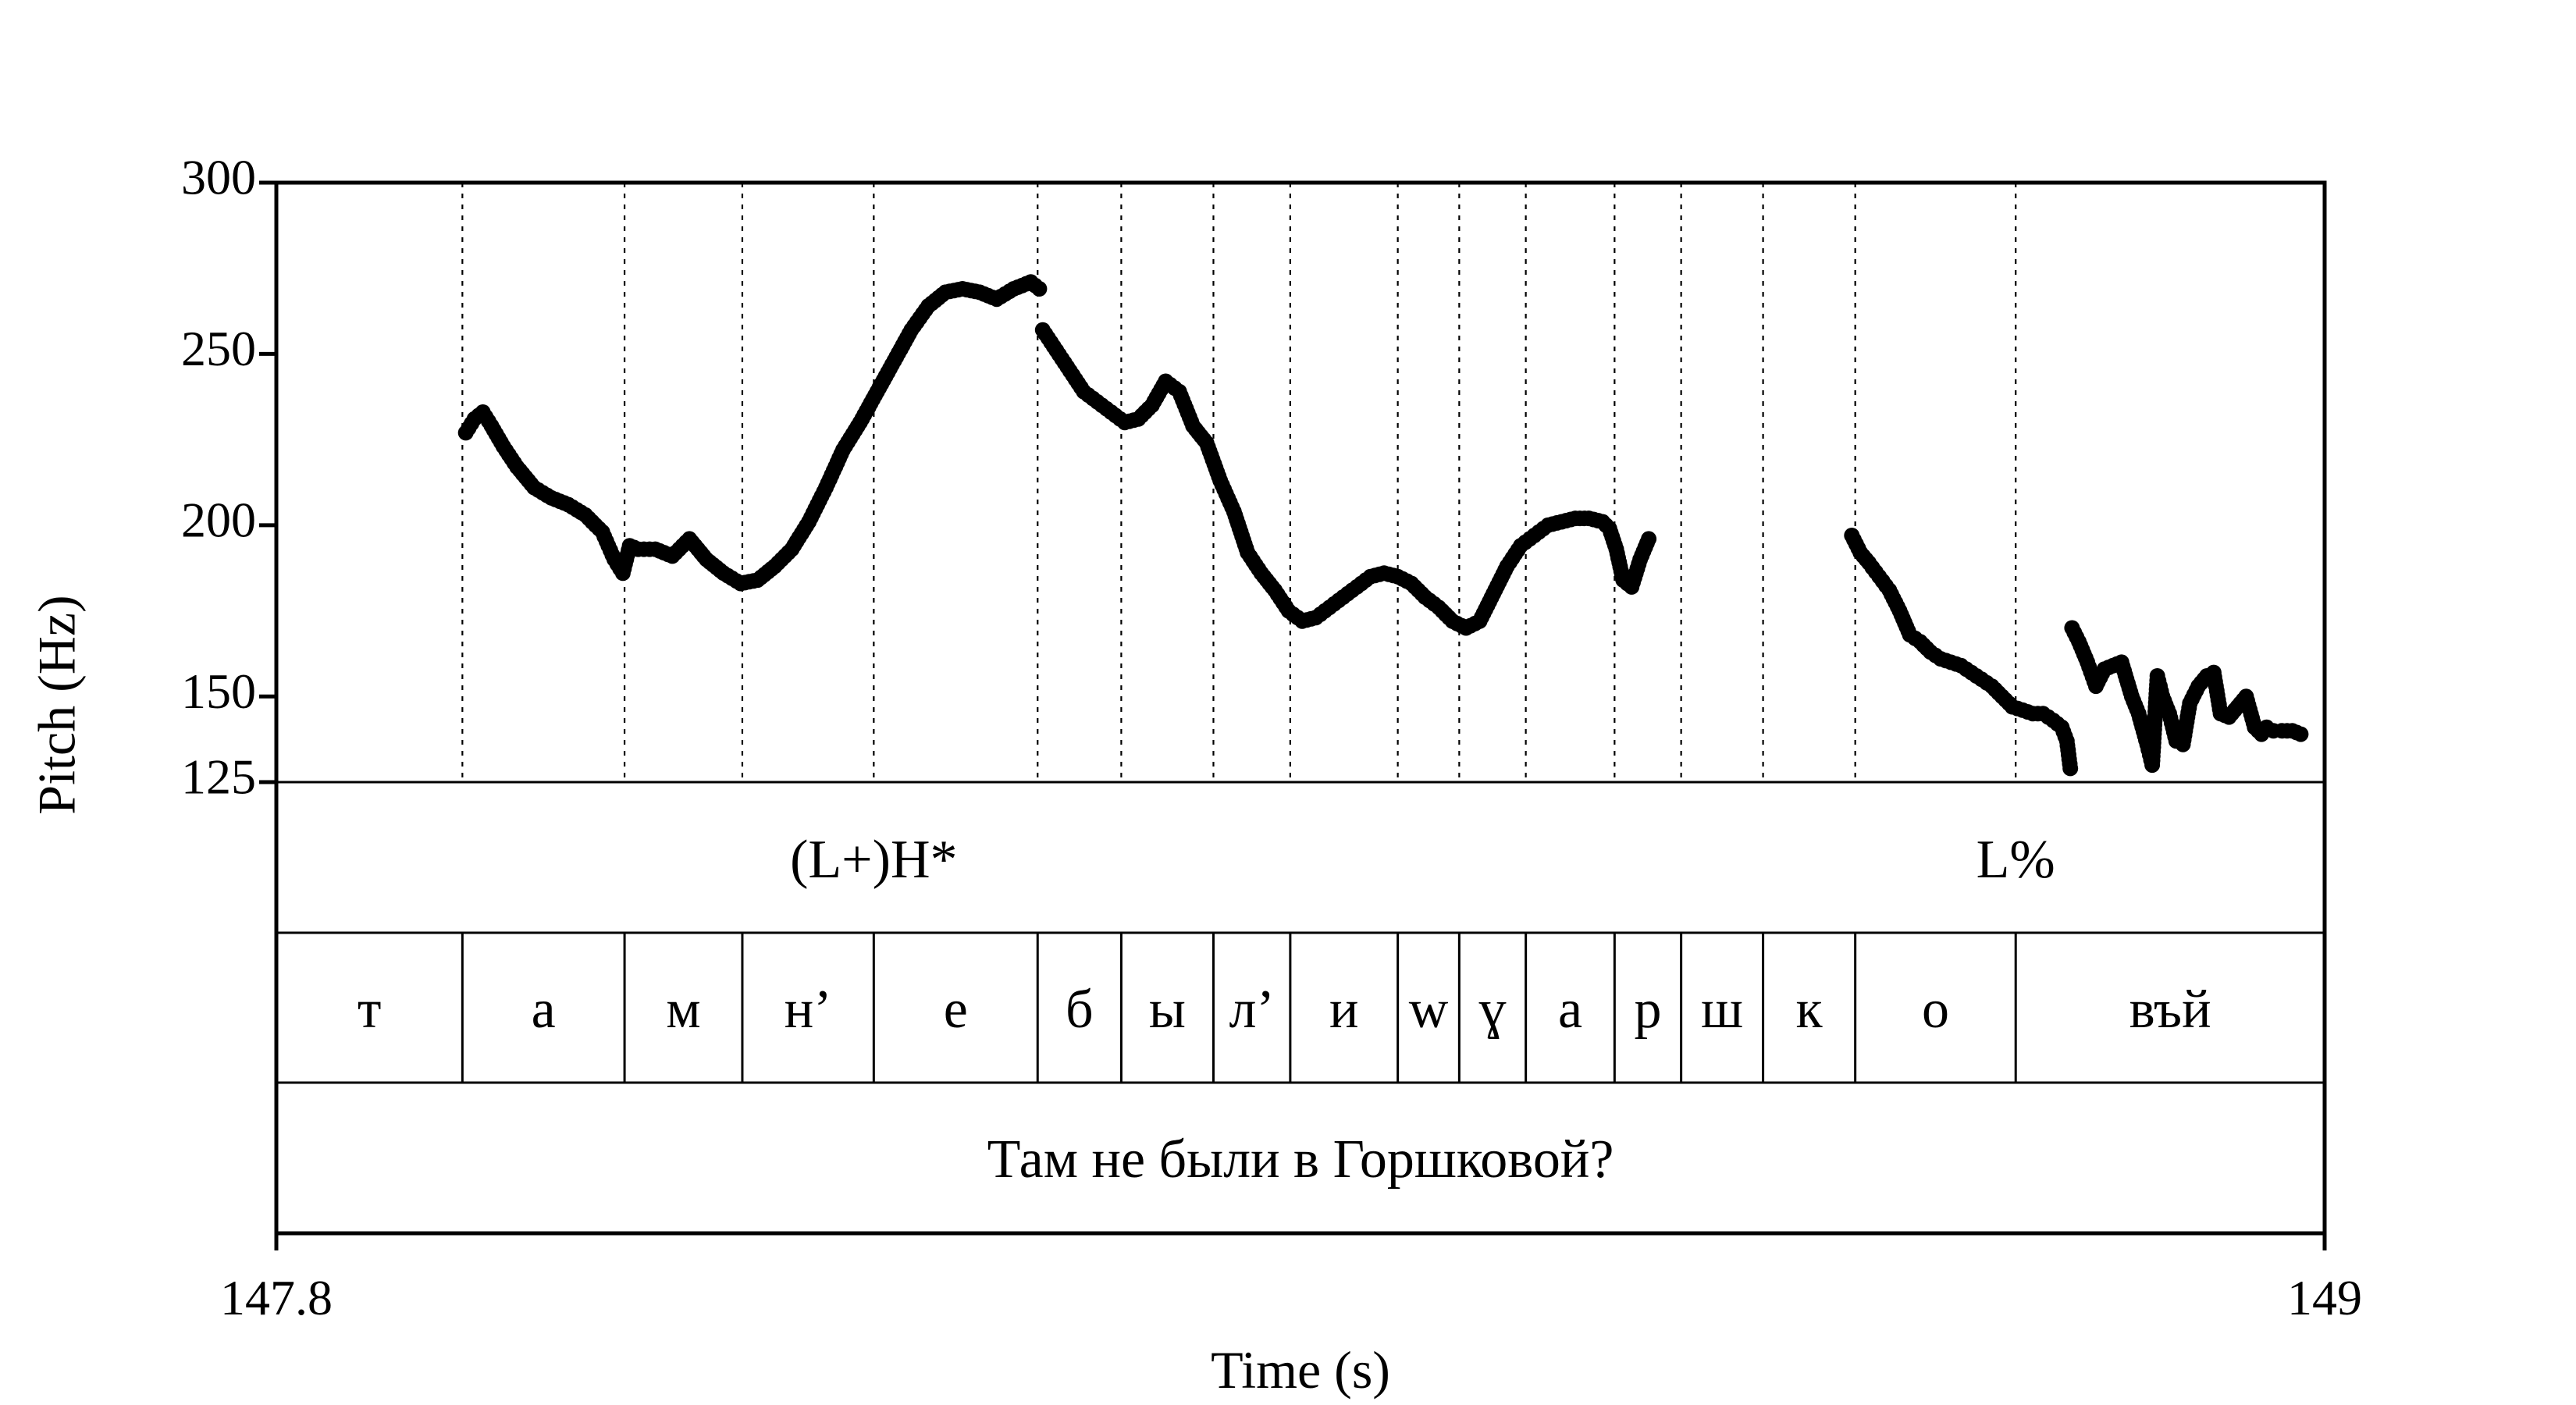 The image size is (2576, 1405). What do you see at coordinates (218, 520) in the screenshot?
I see `y-tick-label-2: 200` at bounding box center [218, 520].